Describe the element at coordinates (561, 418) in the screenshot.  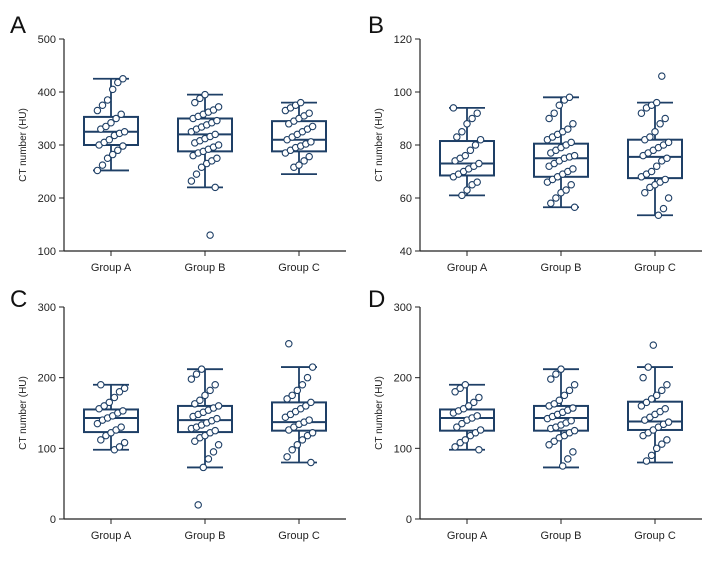
I see `box-group-b` at that location.